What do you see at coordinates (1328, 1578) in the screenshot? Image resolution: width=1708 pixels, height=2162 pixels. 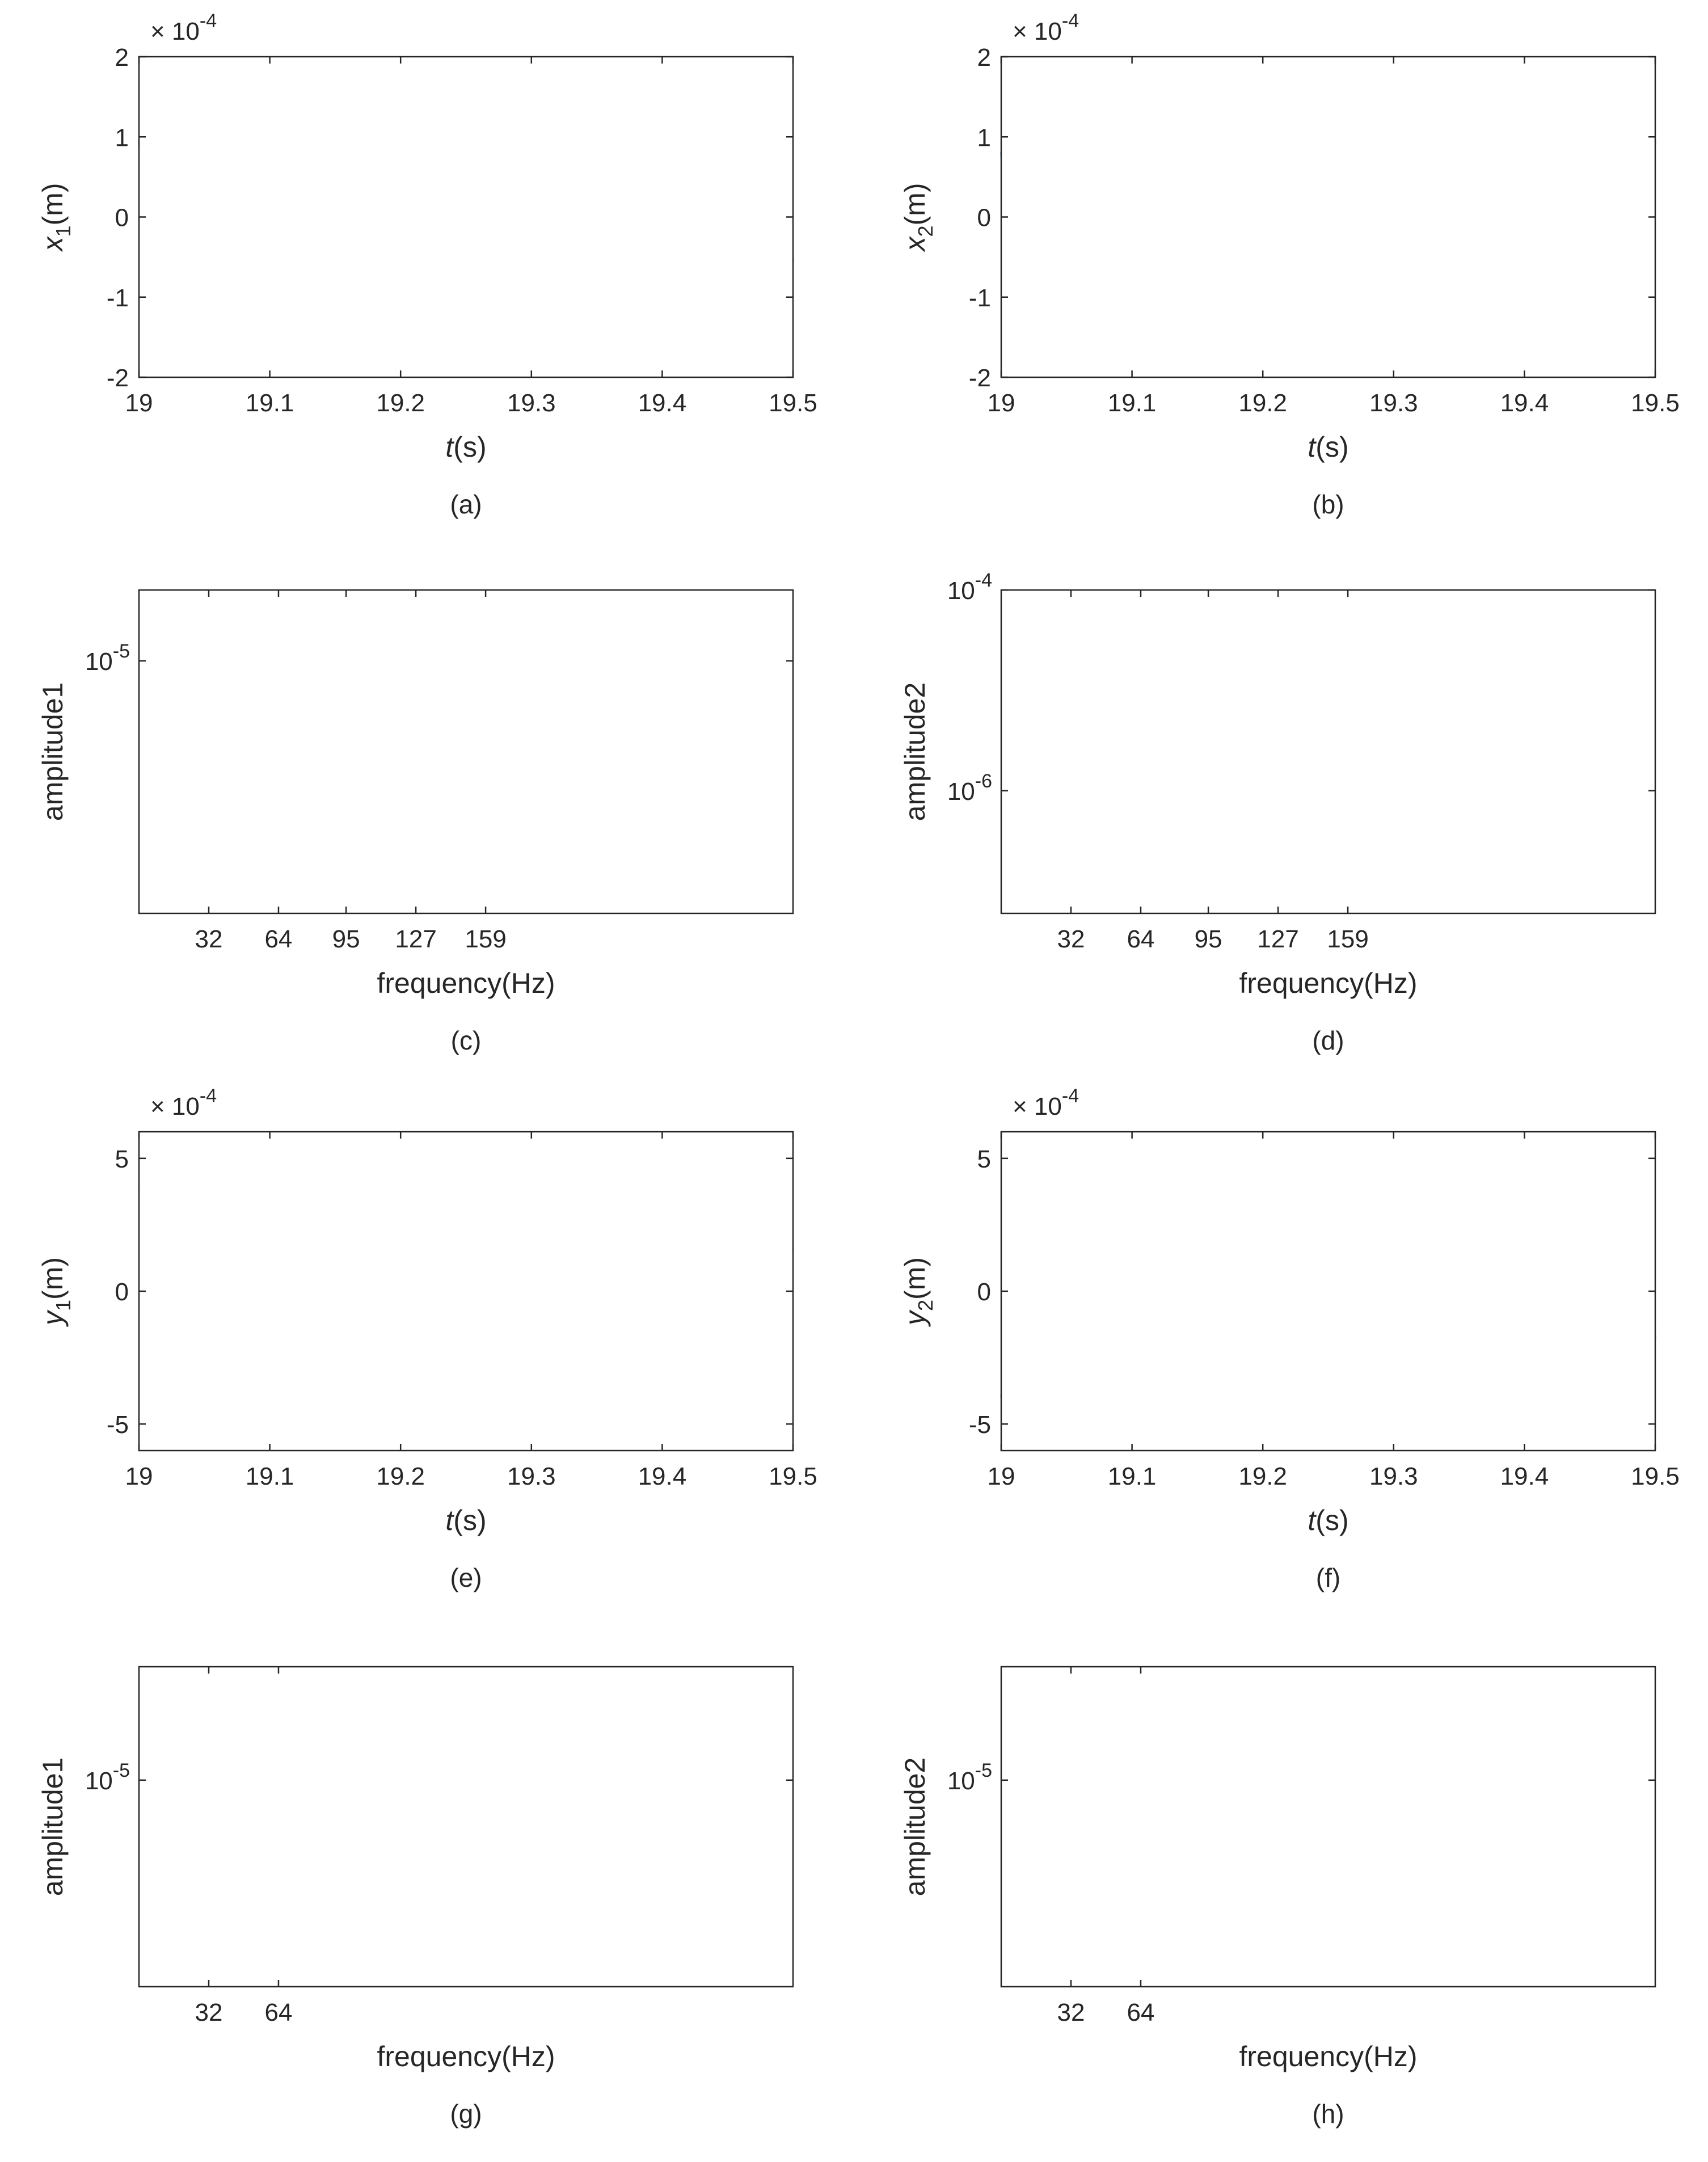 I see `panel-caption: (f)` at bounding box center [1328, 1578].